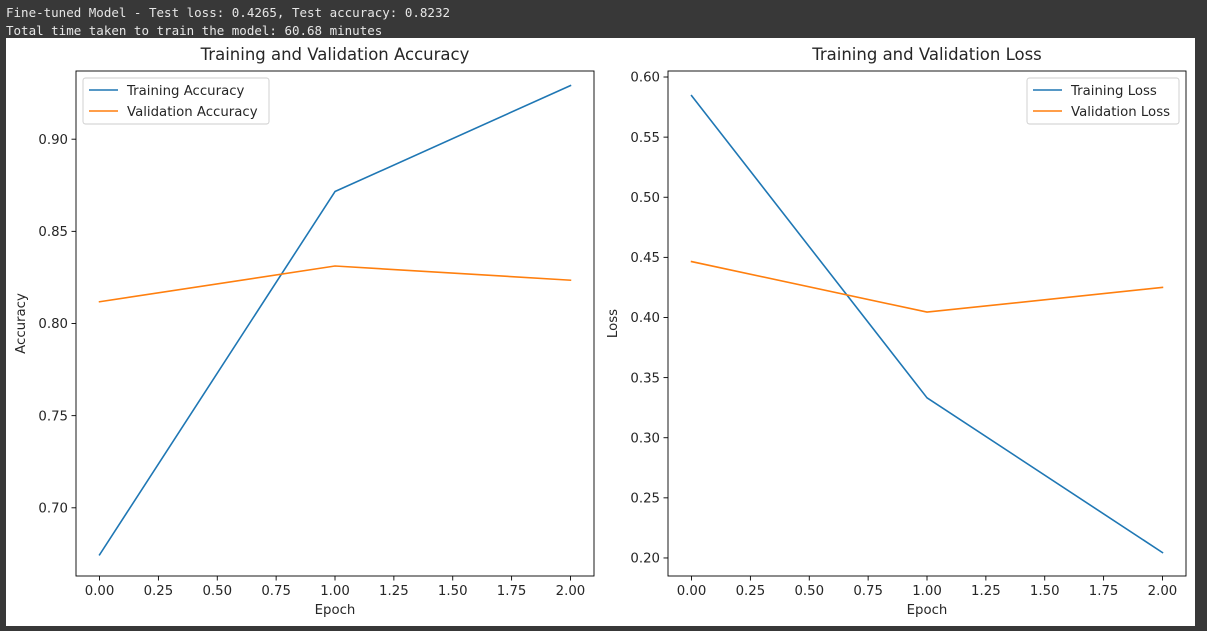 Image resolution: width=1207 pixels, height=631 pixels. I want to click on legend-label: Validation Accuracy, so click(192, 112).